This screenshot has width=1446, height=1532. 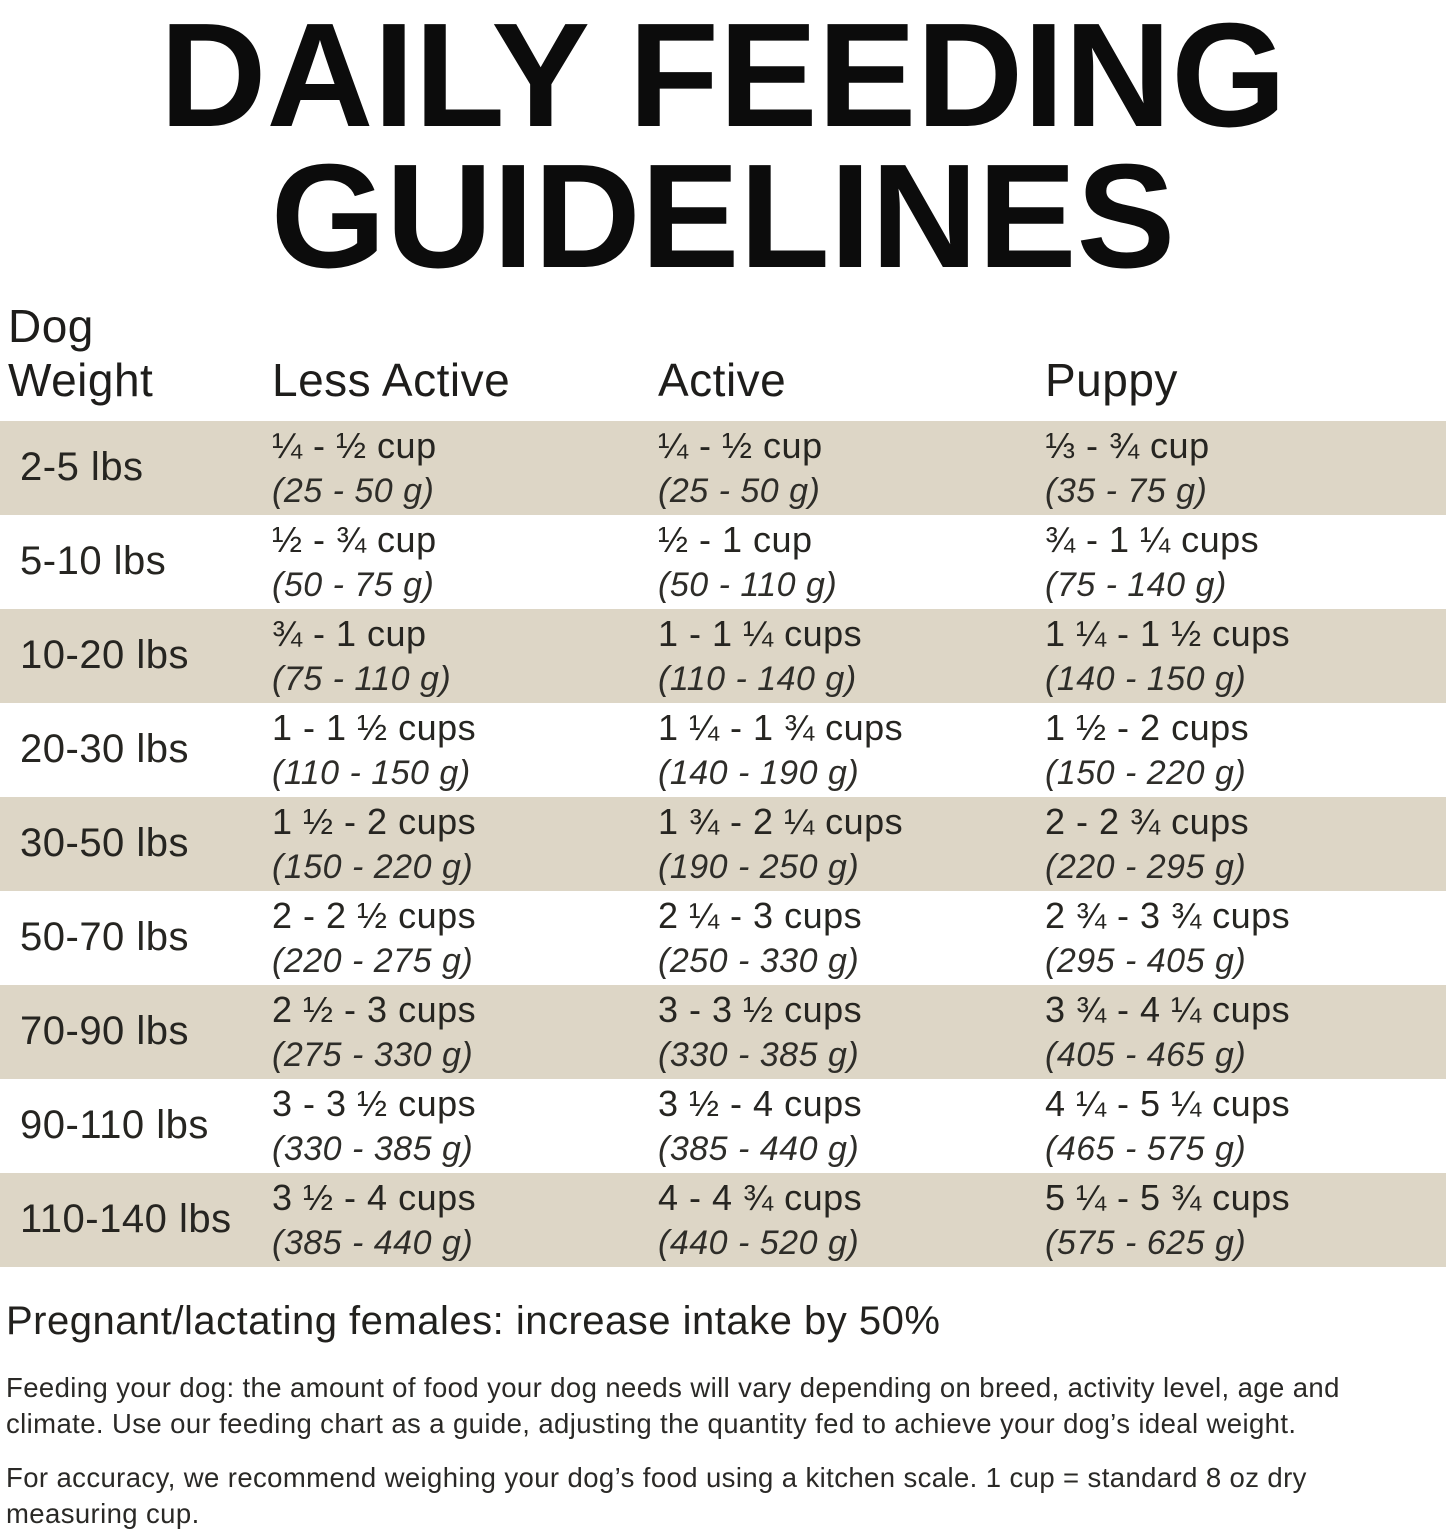 I want to click on feeding-cell: 2 - 2 ¾ cups (220 - 295 g), so click(x=1241, y=844).